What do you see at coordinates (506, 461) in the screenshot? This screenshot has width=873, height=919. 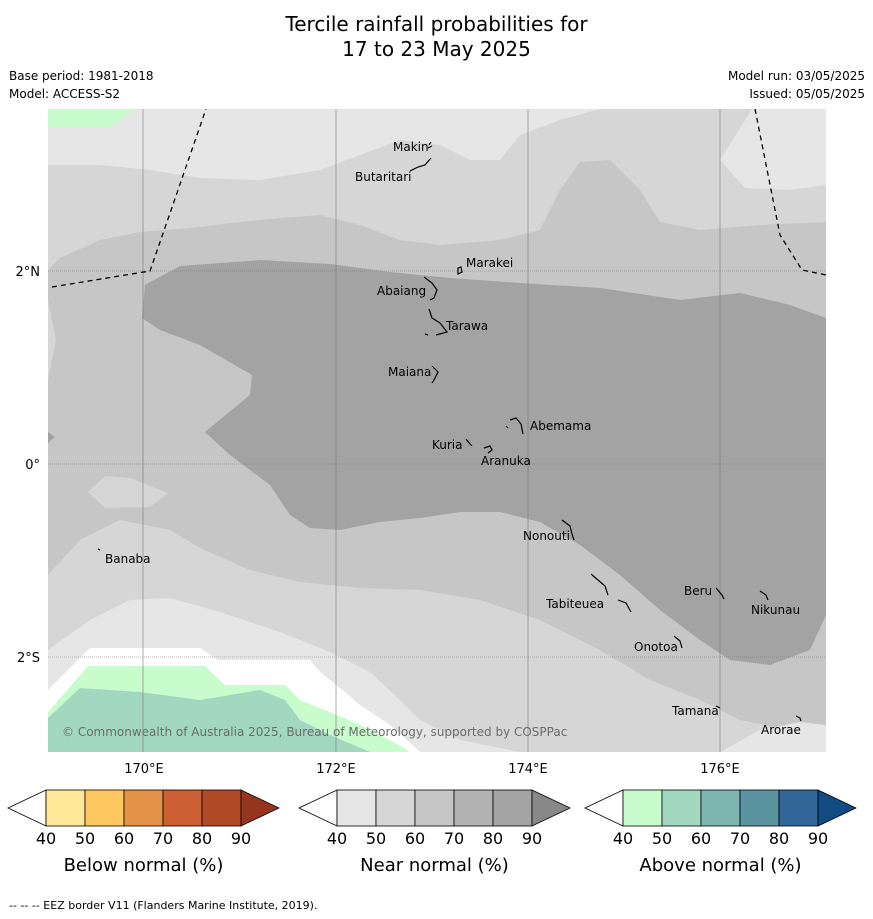 I see `island-label-aranuka: Aranuka` at bounding box center [506, 461].